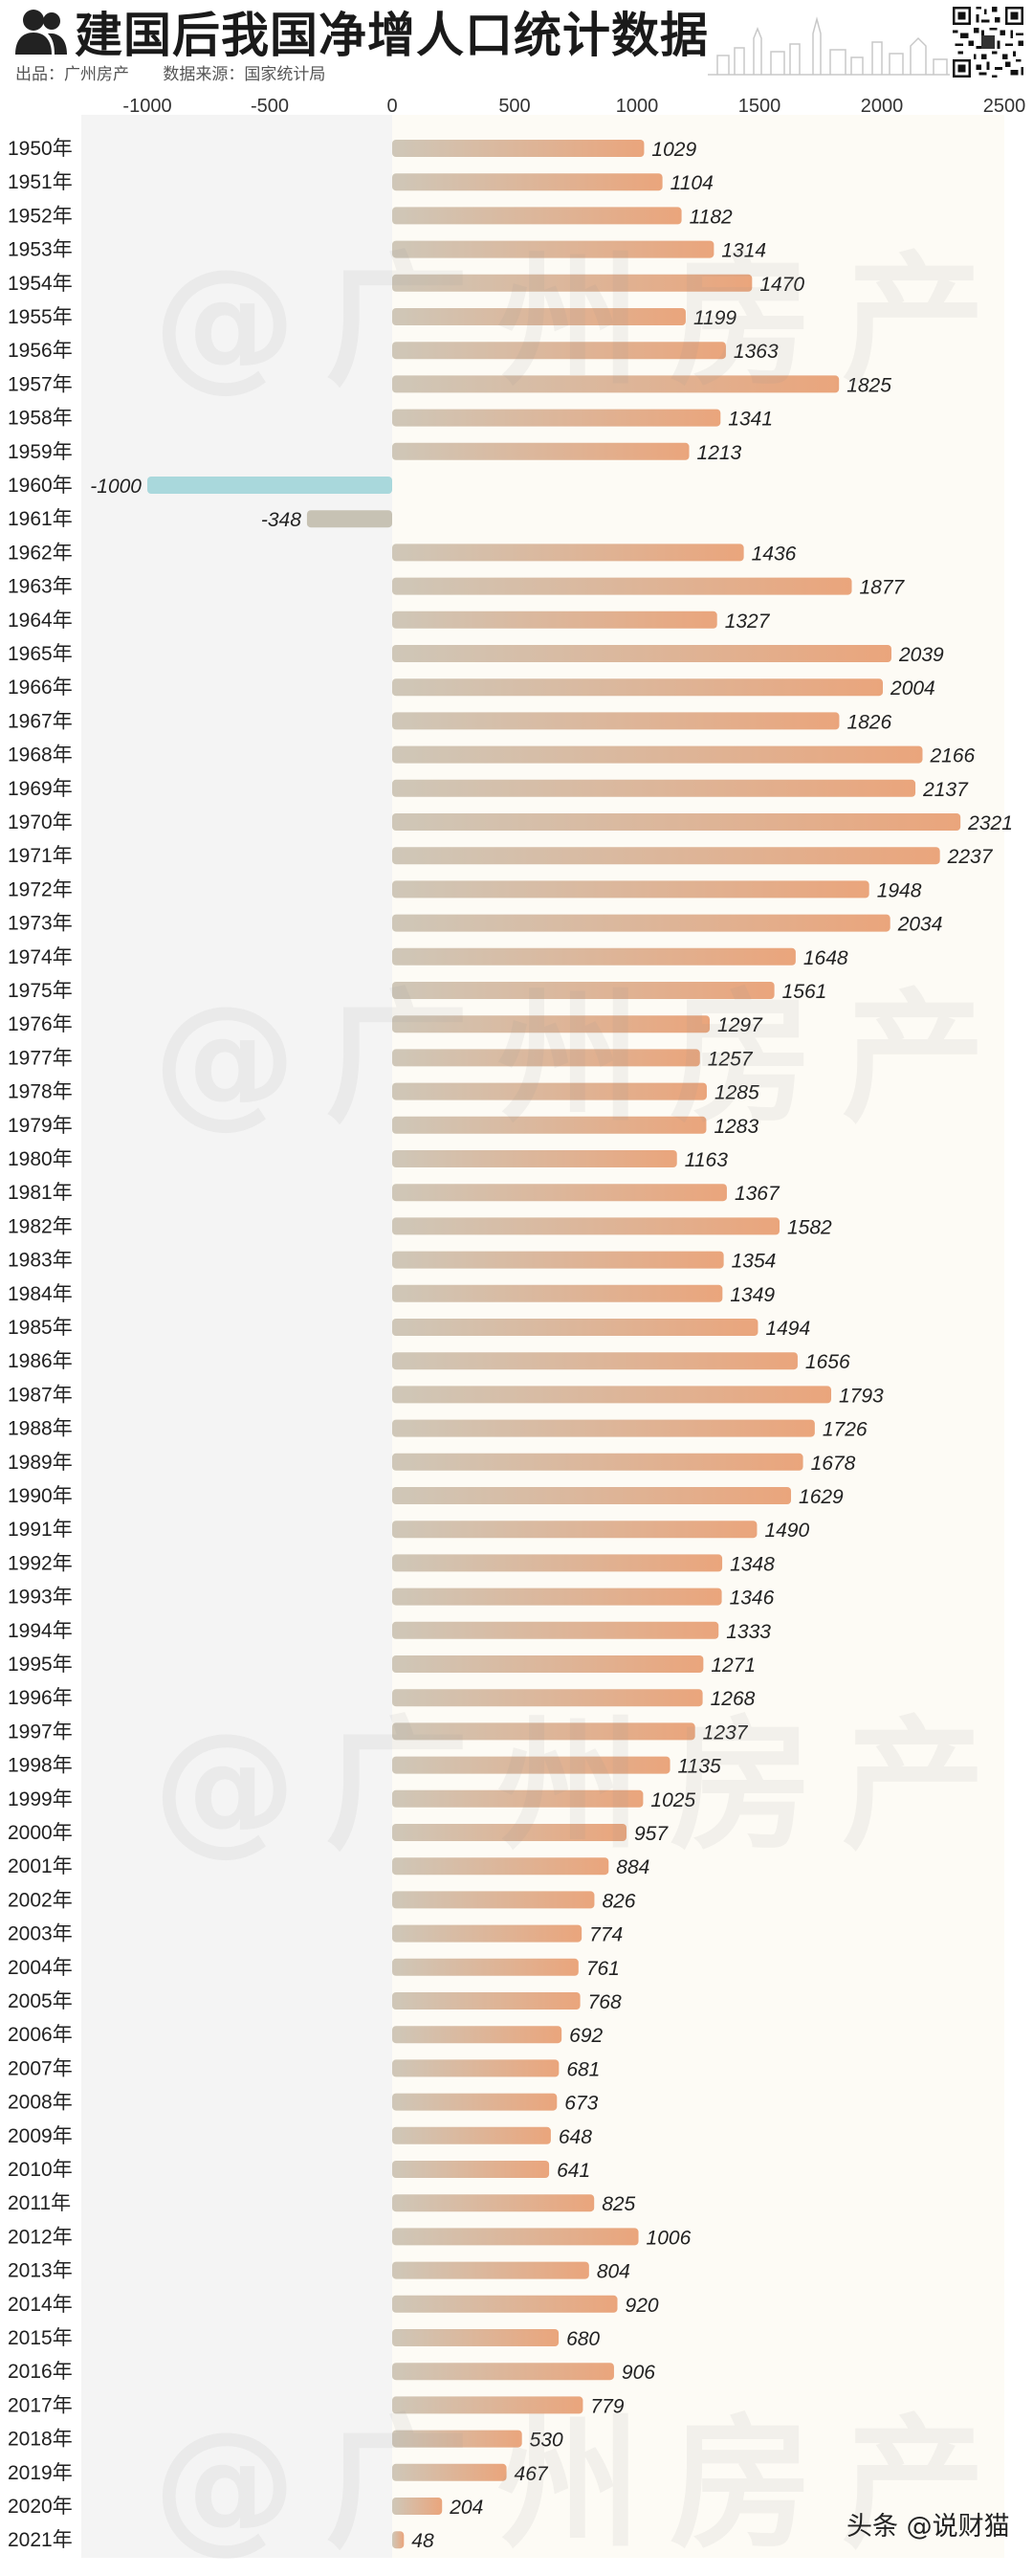  Describe the element at coordinates (726, 1732) in the screenshot. I see `value-label: 1237` at that location.